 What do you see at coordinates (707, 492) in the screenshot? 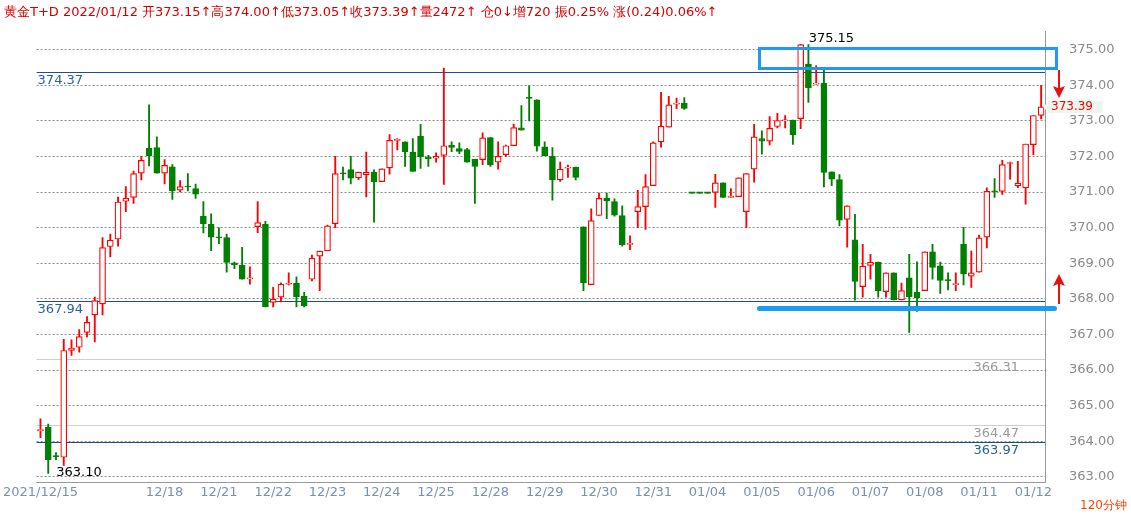
I see `x-tick-label: 01/04` at bounding box center [707, 492].